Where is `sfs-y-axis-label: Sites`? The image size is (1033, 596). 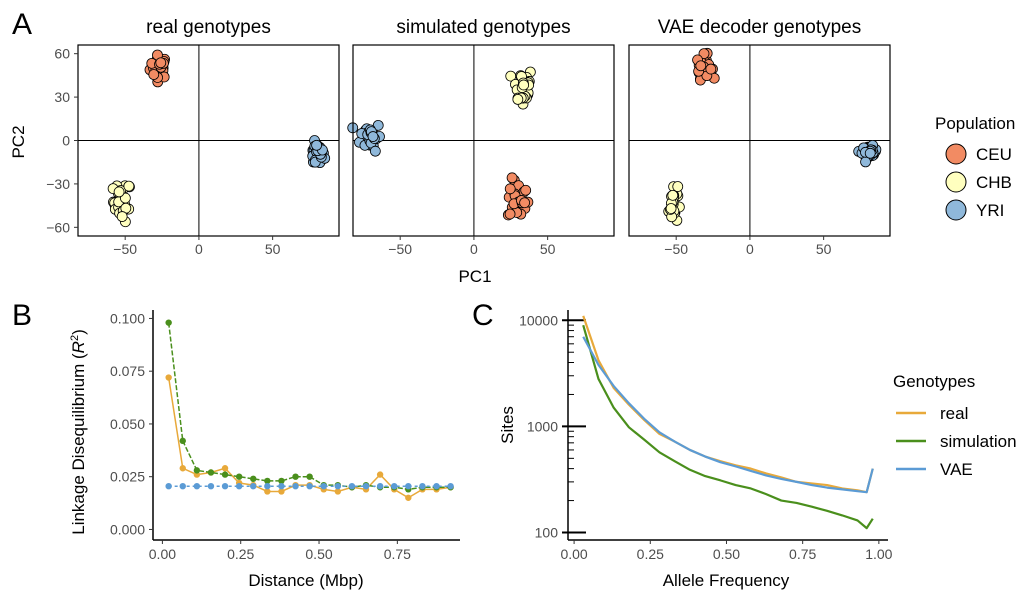 sfs-y-axis-label: Sites is located at coordinates (507, 425).